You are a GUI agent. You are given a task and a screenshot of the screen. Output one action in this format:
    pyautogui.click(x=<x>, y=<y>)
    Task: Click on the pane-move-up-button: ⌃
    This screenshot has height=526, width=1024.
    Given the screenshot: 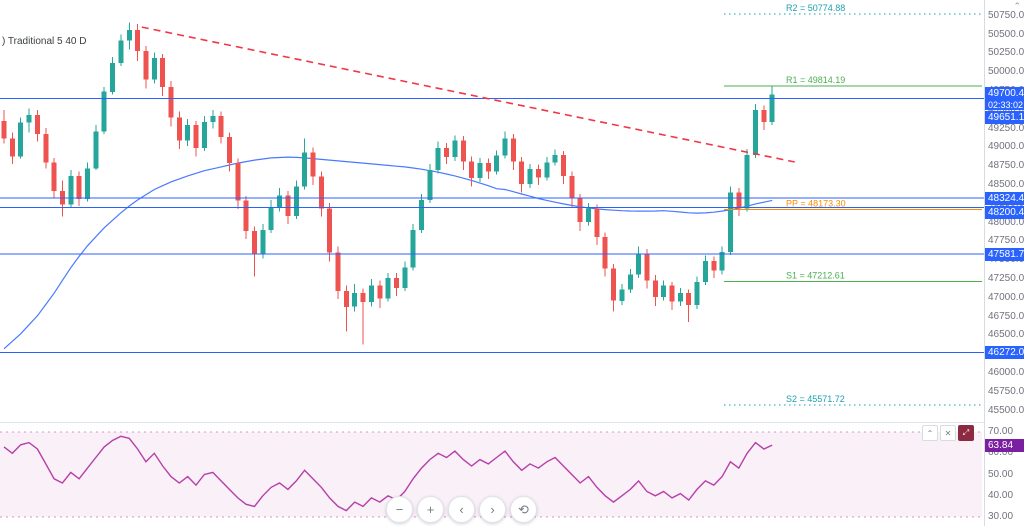 What is the action you would take?
    pyautogui.click(x=930, y=433)
    